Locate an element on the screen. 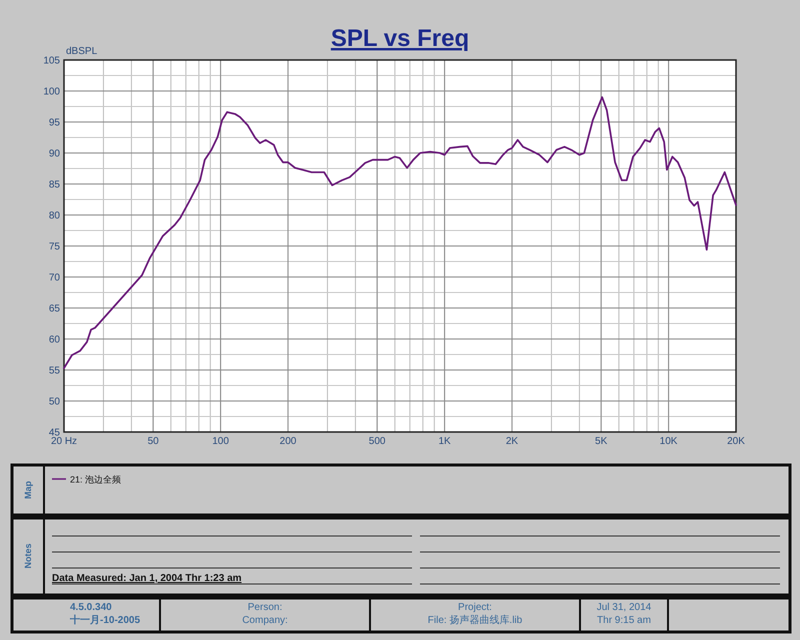 The width and height of the screenshot is (800, 640). y-tick-label: 65 is located at coordinates (54, 309).